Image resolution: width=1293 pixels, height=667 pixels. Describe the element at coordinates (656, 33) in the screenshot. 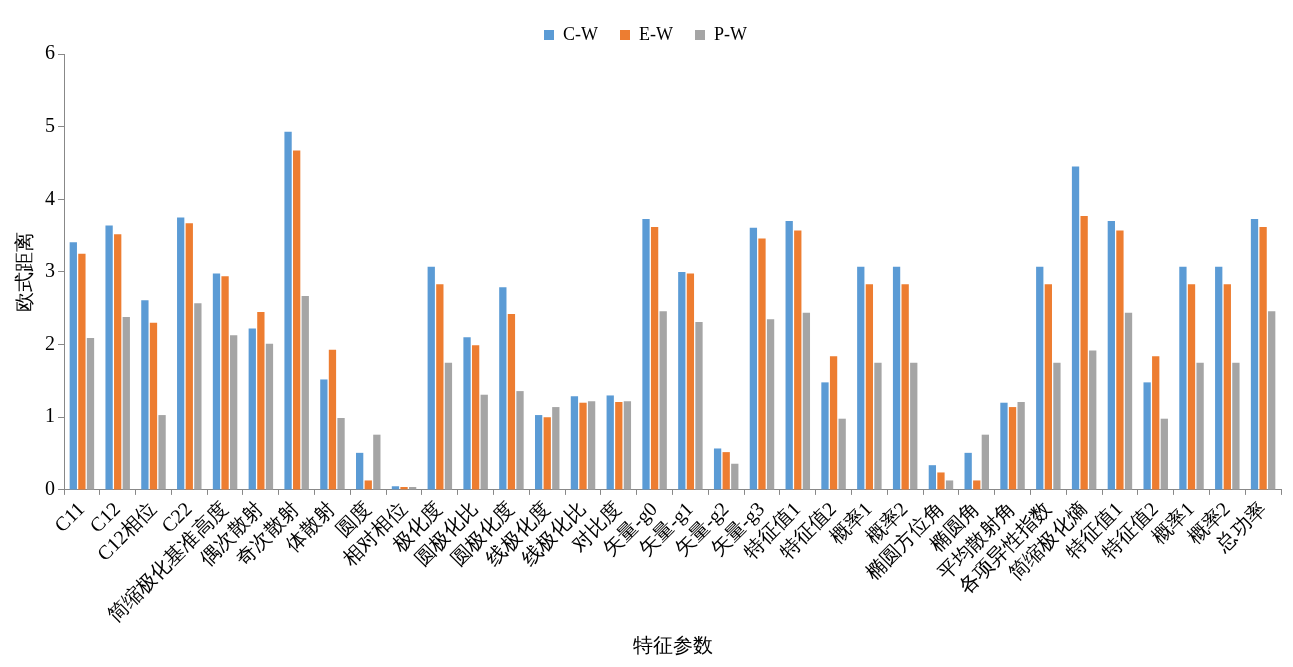

I see `legend-label: E-W` at that location.